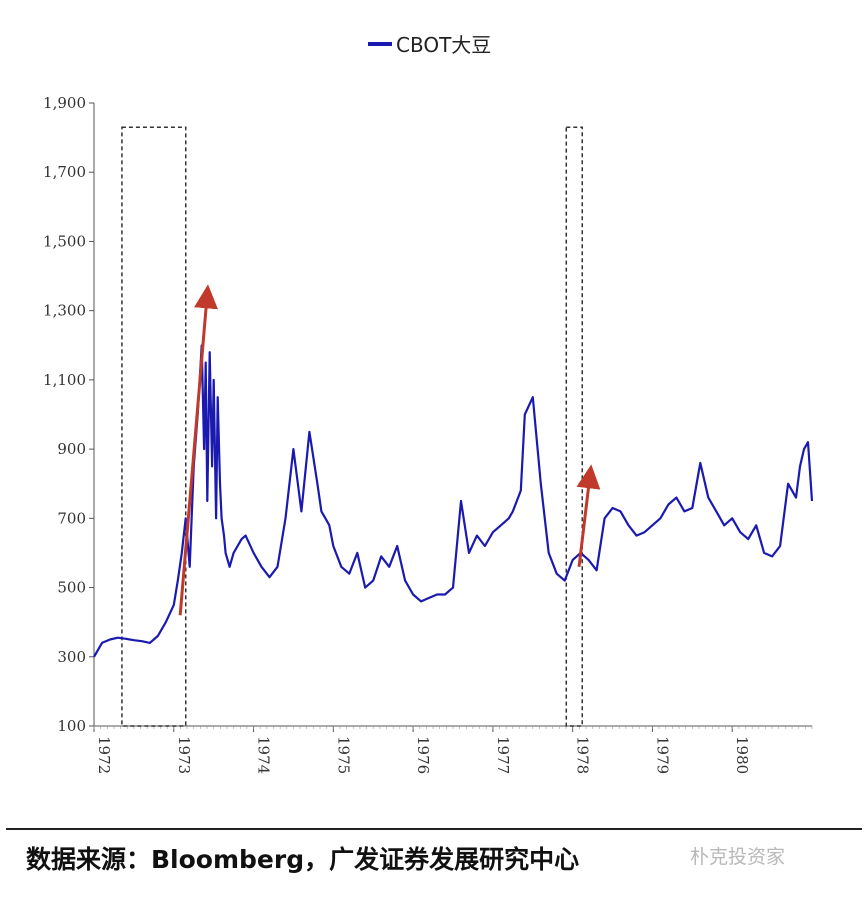 The height and width of the screenshot is (900, 868). Describe the element at coordinates (64, 172) in the screenshot. I see `y-tick-label: 1,700` at that location.